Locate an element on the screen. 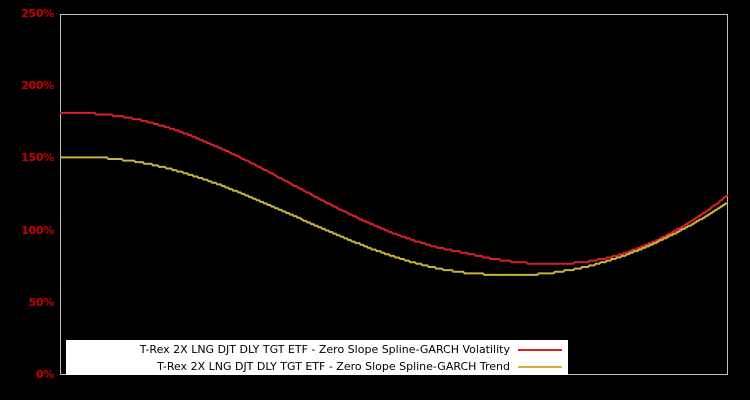  y-axis-tick-labels: 250% 200% 150% 100% 50% 0% is located at coordinates (27, 200).